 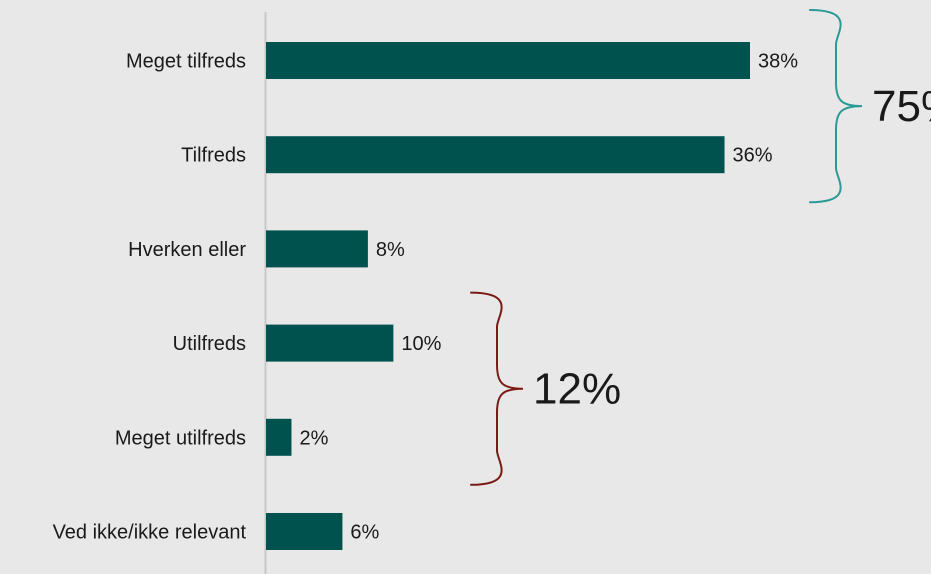 I want to click on group-total-label: 12%, so click(x=577, y=389).